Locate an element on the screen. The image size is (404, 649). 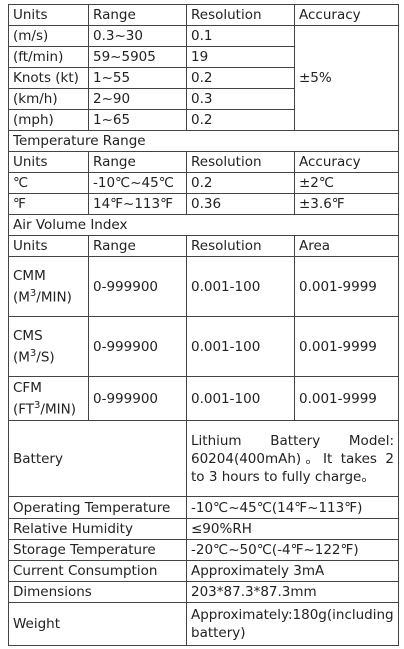
table-cell: Dimensions is located at coordinates (97, 592).